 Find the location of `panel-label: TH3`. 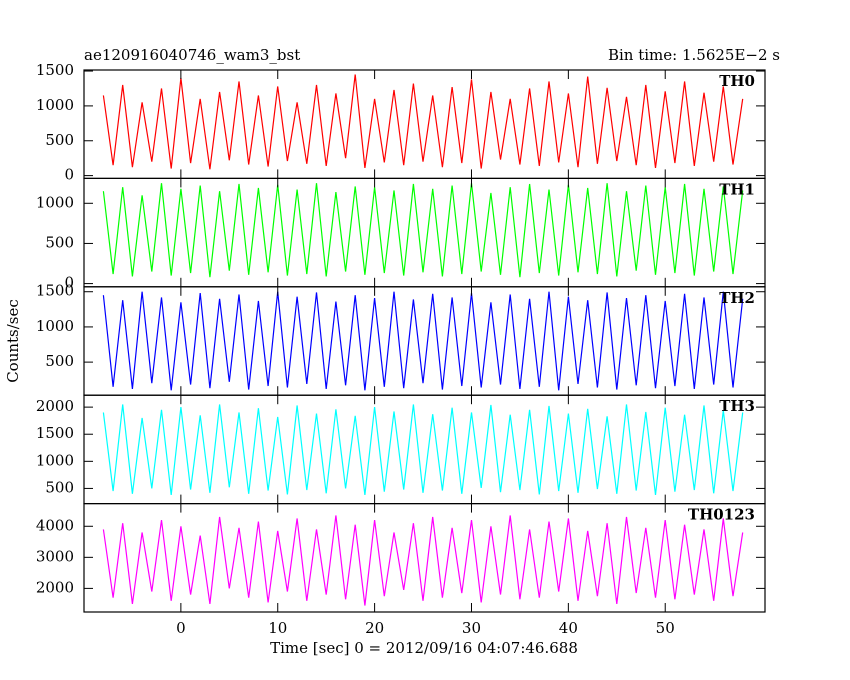

panel-label: TH3 is located at coordinates (737, 406).